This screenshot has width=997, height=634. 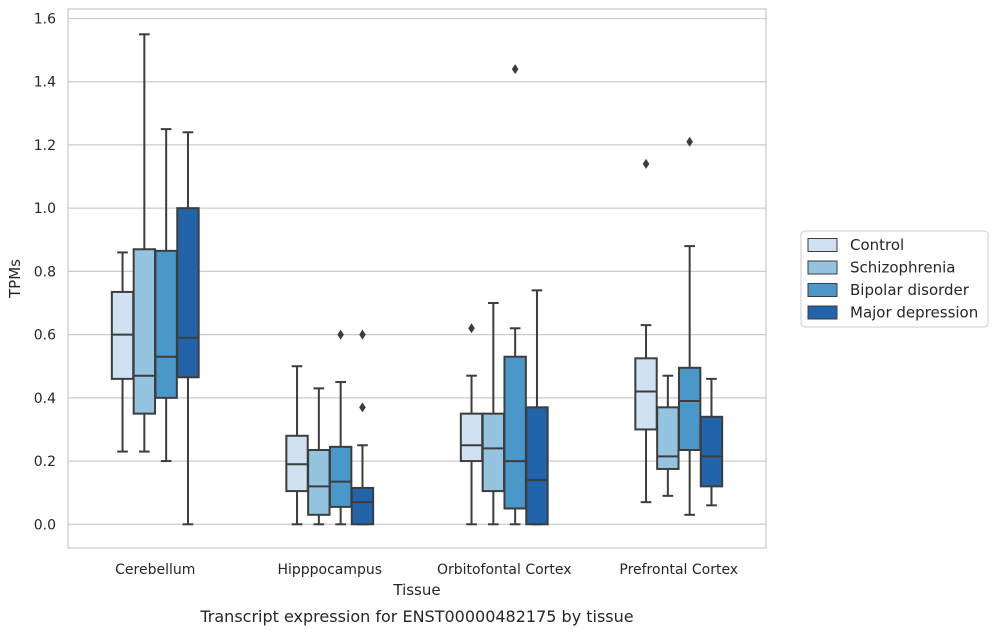 What do you see at coordinates (155, 570) in the screenshot?
I see `x-tick-label: Cerebellum` at bounding box center [155, 570].